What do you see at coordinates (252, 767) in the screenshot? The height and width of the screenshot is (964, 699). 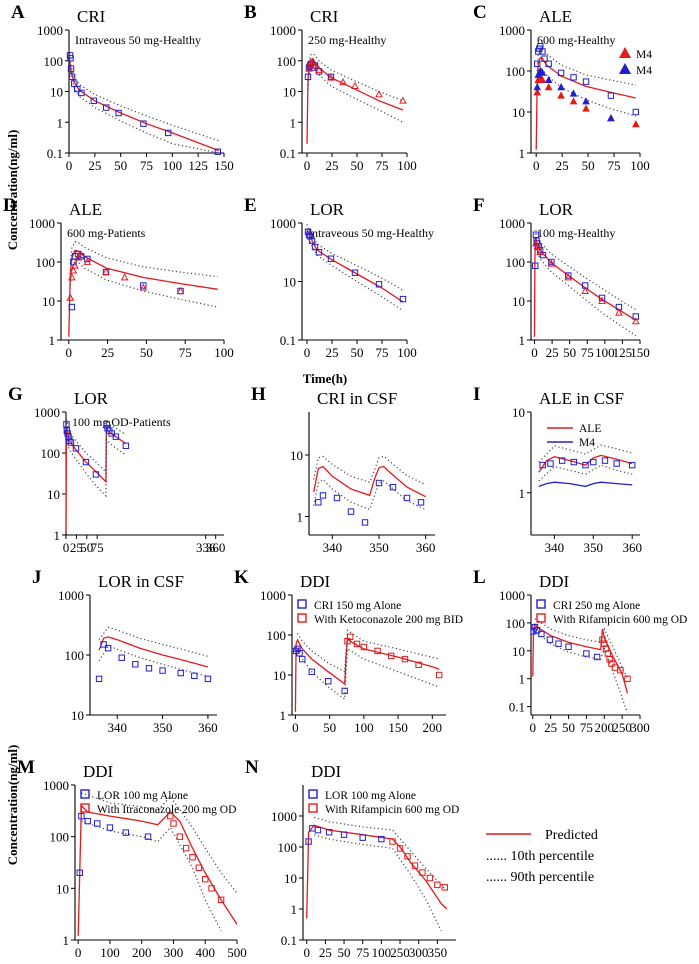 I see `panel-letter: N` at bounding box center [252, 767].